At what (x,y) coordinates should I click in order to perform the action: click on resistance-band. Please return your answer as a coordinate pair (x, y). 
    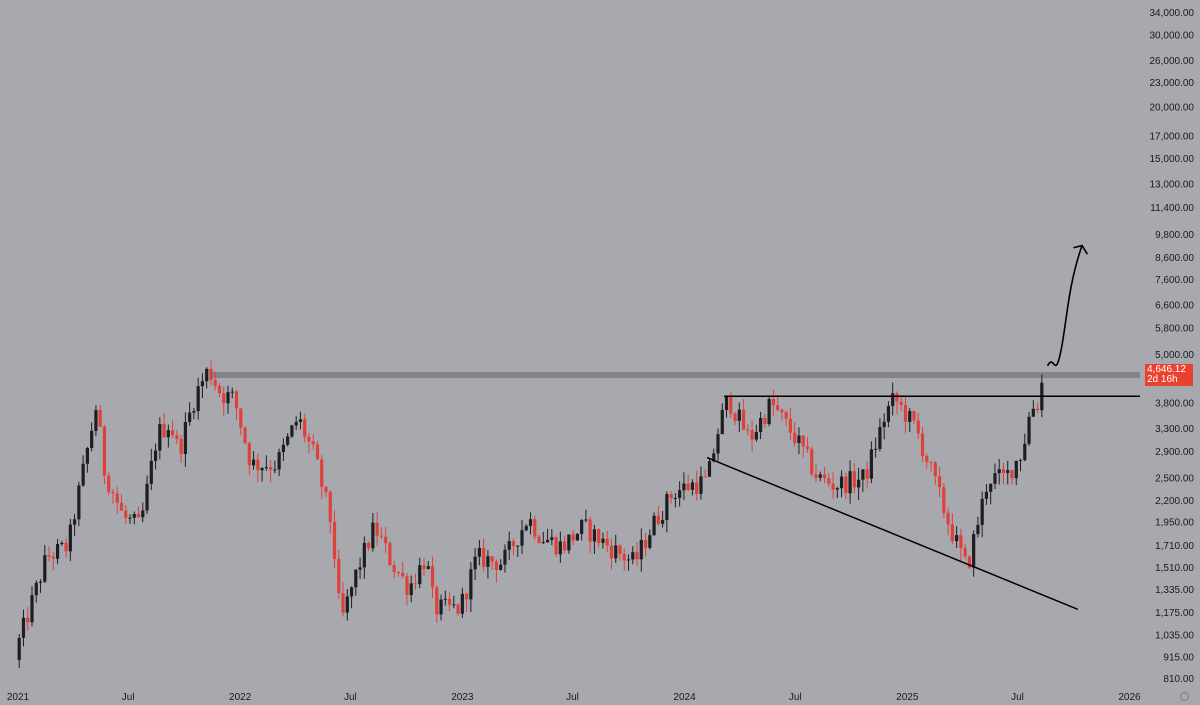
    Looking at the image, I should click on (676, 375).